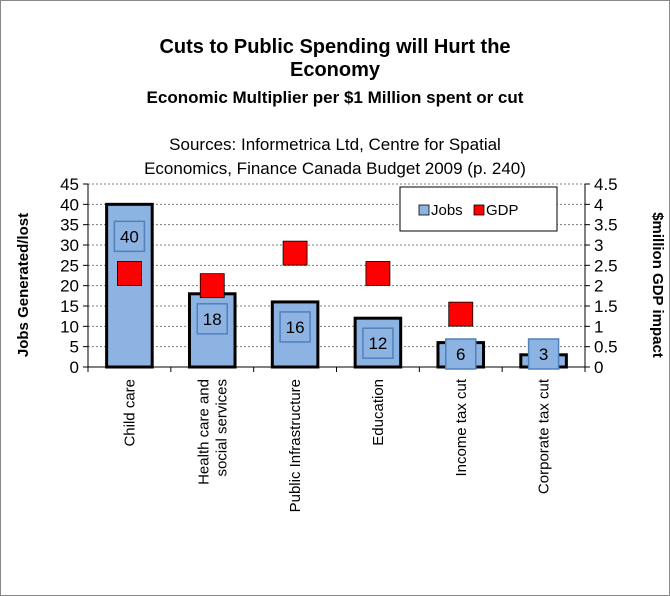 The image size is (670, 596). Describe the element at coordinates (221, 428) in the screenshot. I see `category-label-line: social services` at that location.